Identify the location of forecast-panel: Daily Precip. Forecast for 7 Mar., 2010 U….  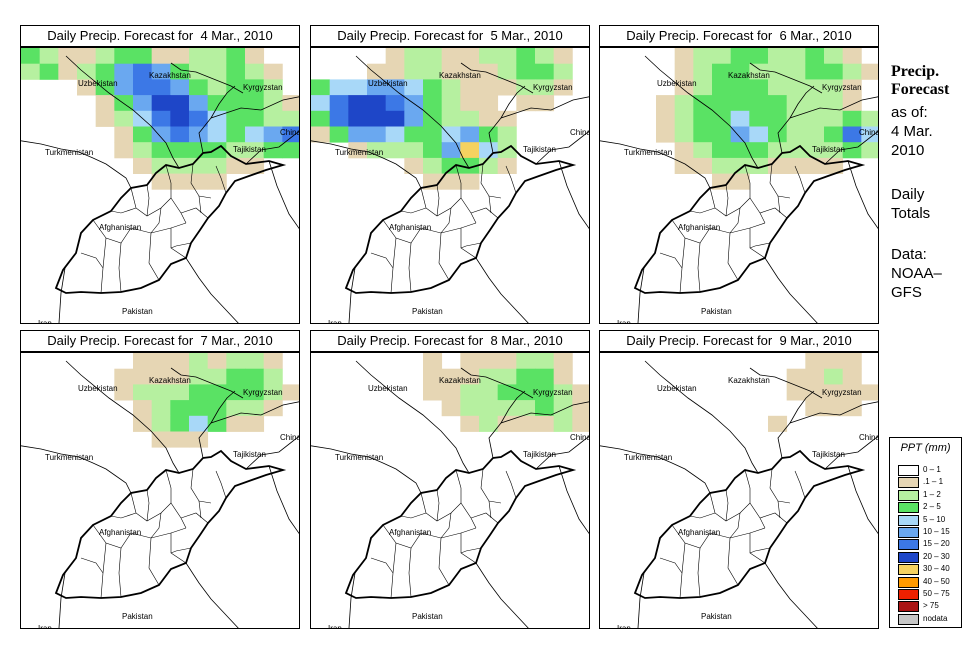
(160, 479).